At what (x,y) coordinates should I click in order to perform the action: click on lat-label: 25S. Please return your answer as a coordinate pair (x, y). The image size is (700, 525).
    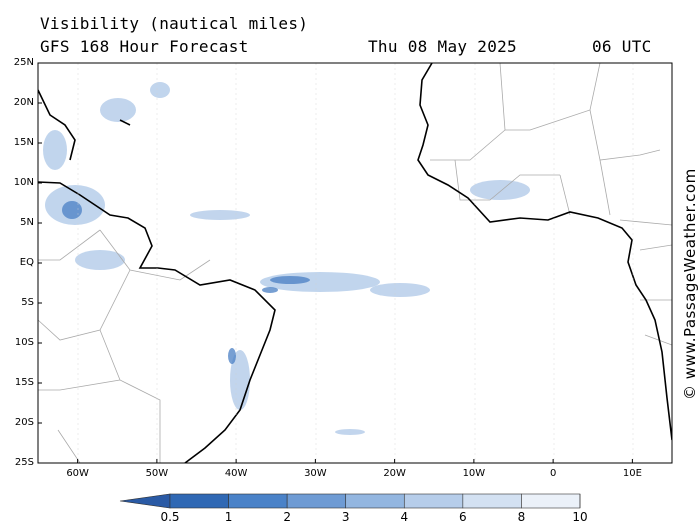
    Looking at the image, I should click on (24, 462).